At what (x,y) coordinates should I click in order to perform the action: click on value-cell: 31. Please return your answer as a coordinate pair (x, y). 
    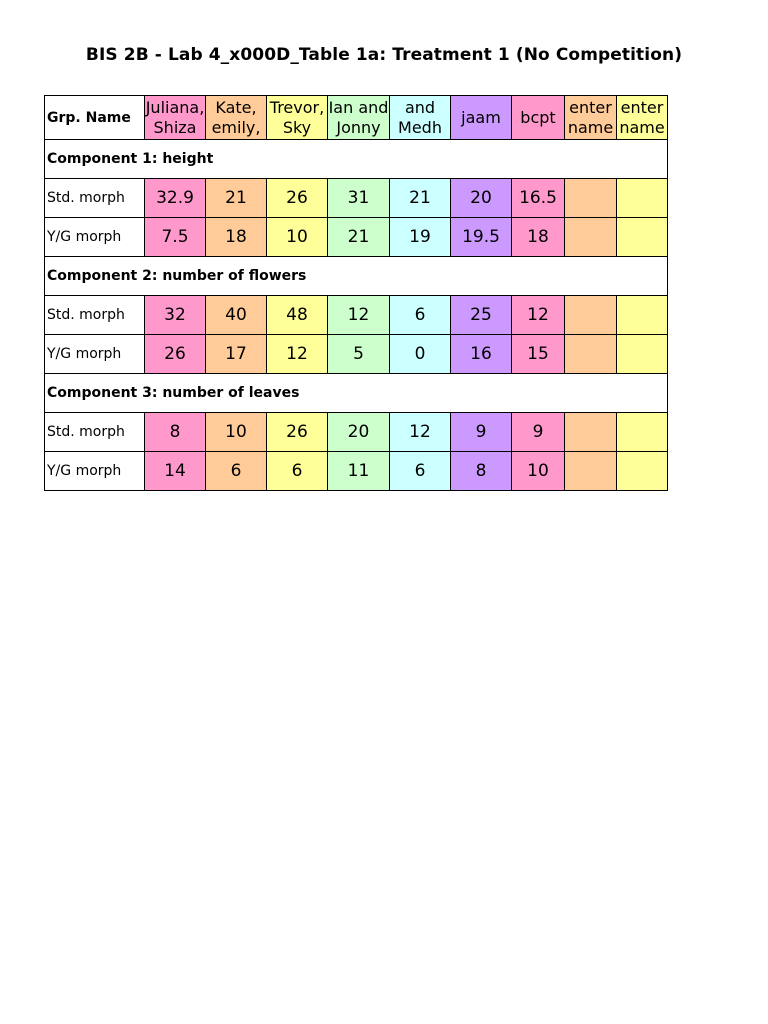
    Looking at the image, I should click on (358, 198).